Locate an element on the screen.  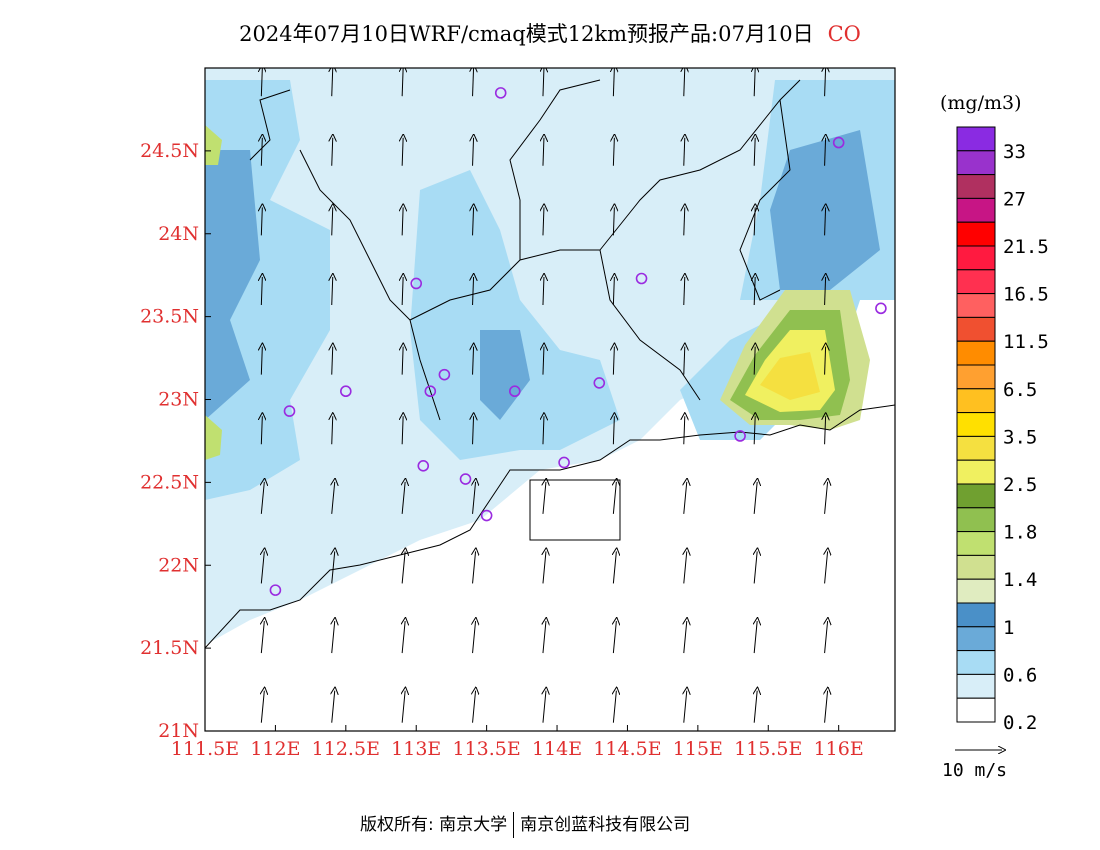
y-tick-label: 24.5N is located at coordinates (169, 151).